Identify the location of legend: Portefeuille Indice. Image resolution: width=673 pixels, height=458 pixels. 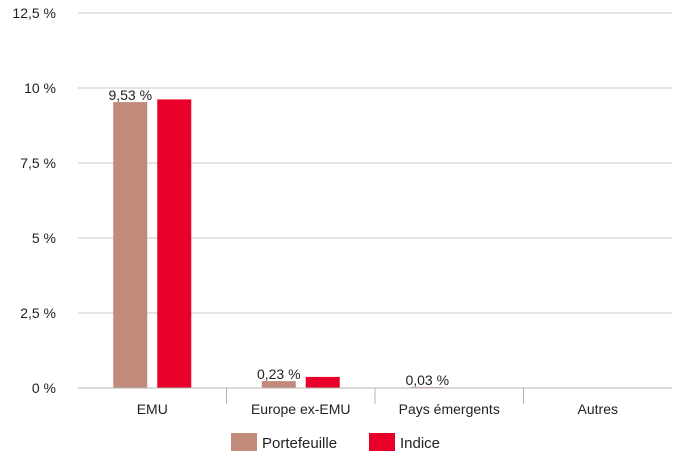
(335, 442).